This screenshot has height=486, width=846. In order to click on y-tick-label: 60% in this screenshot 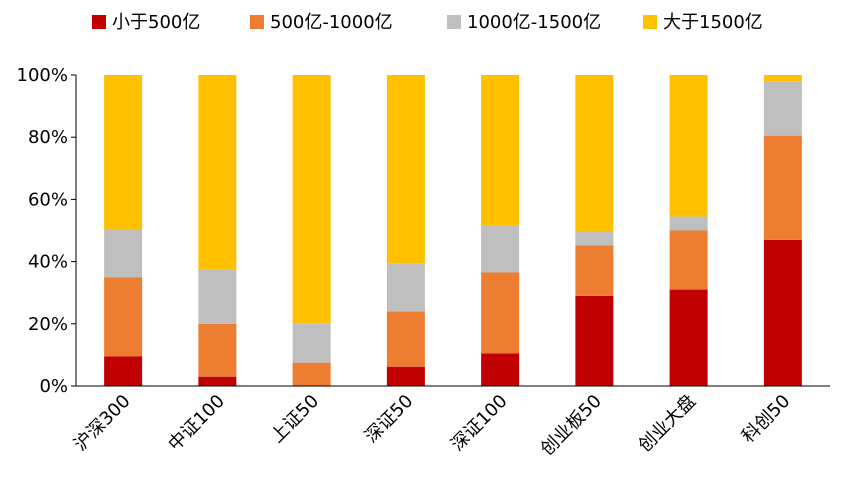, I will do `click(48, 199)`.